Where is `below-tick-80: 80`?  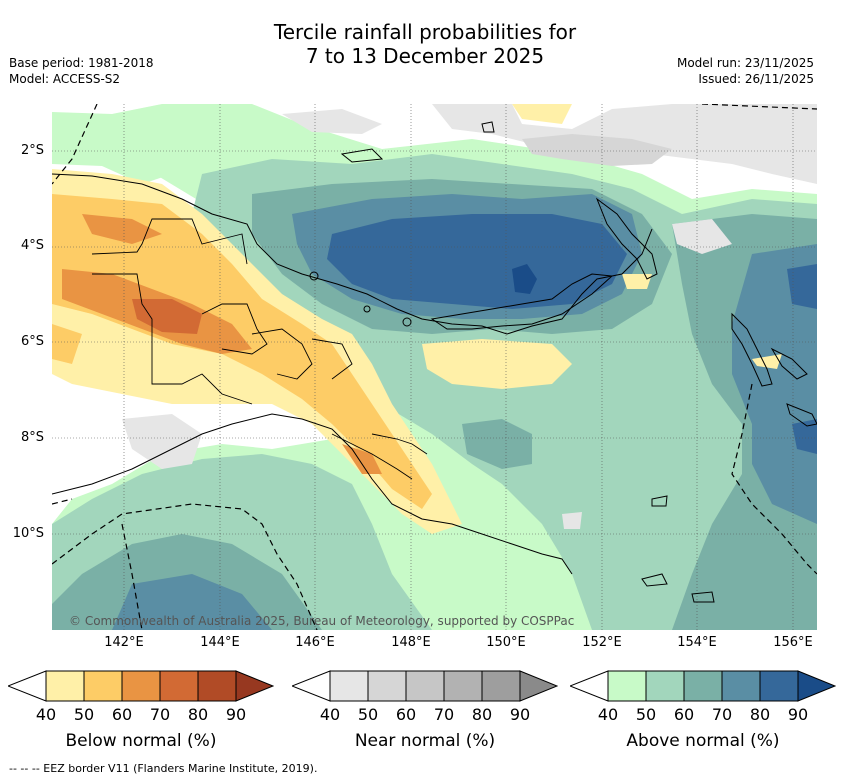 below-tick-80: 80 is located at coordinates (198, 714).